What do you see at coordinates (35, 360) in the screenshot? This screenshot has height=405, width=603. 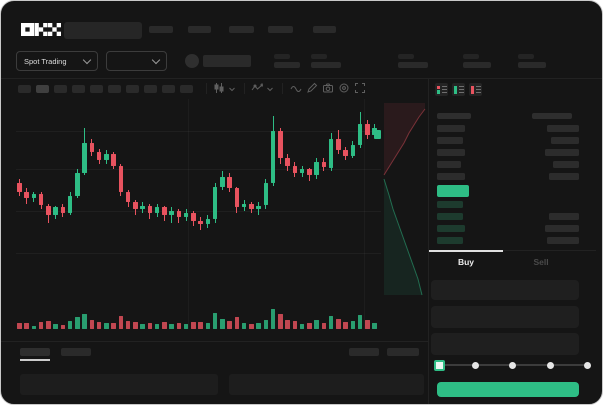 I see `bottom-tab-underline` at bounding box center [35, 360].